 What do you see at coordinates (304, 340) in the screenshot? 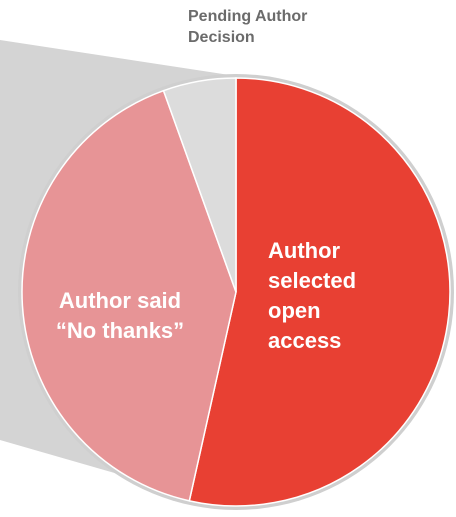
I see `slice-label-line: access` at bounding box center [304, 340].